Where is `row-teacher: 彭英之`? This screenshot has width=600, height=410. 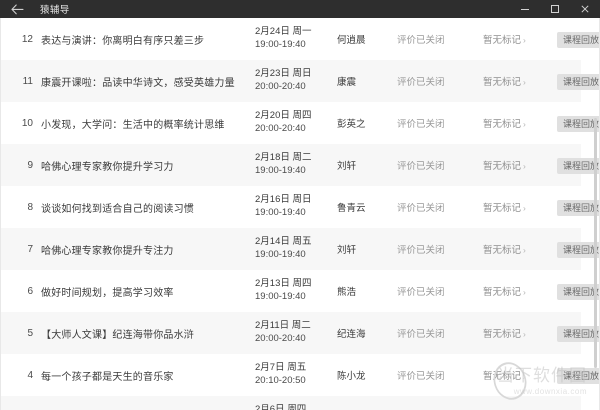
row-teacher: 彭英之 is located at coordinates (351, 124).